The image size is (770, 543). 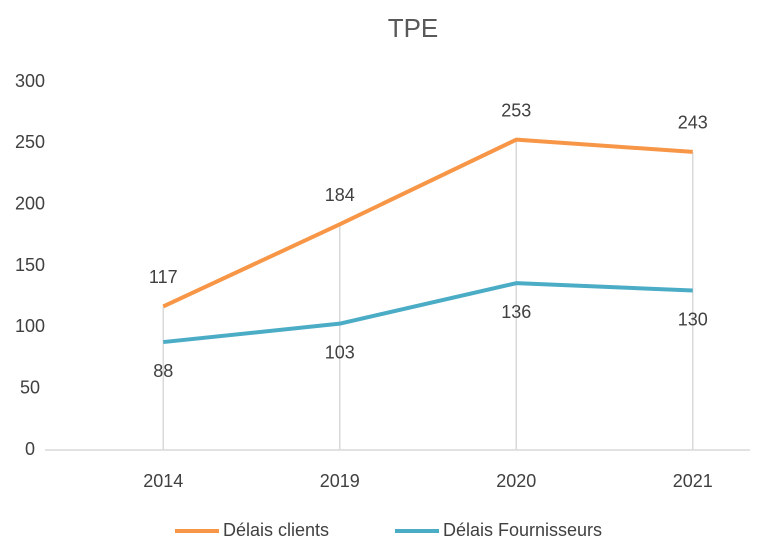 What do you see at coordinates (428, 313) in the screenshot?
I see `series-line` at bounding box center [428, 313].